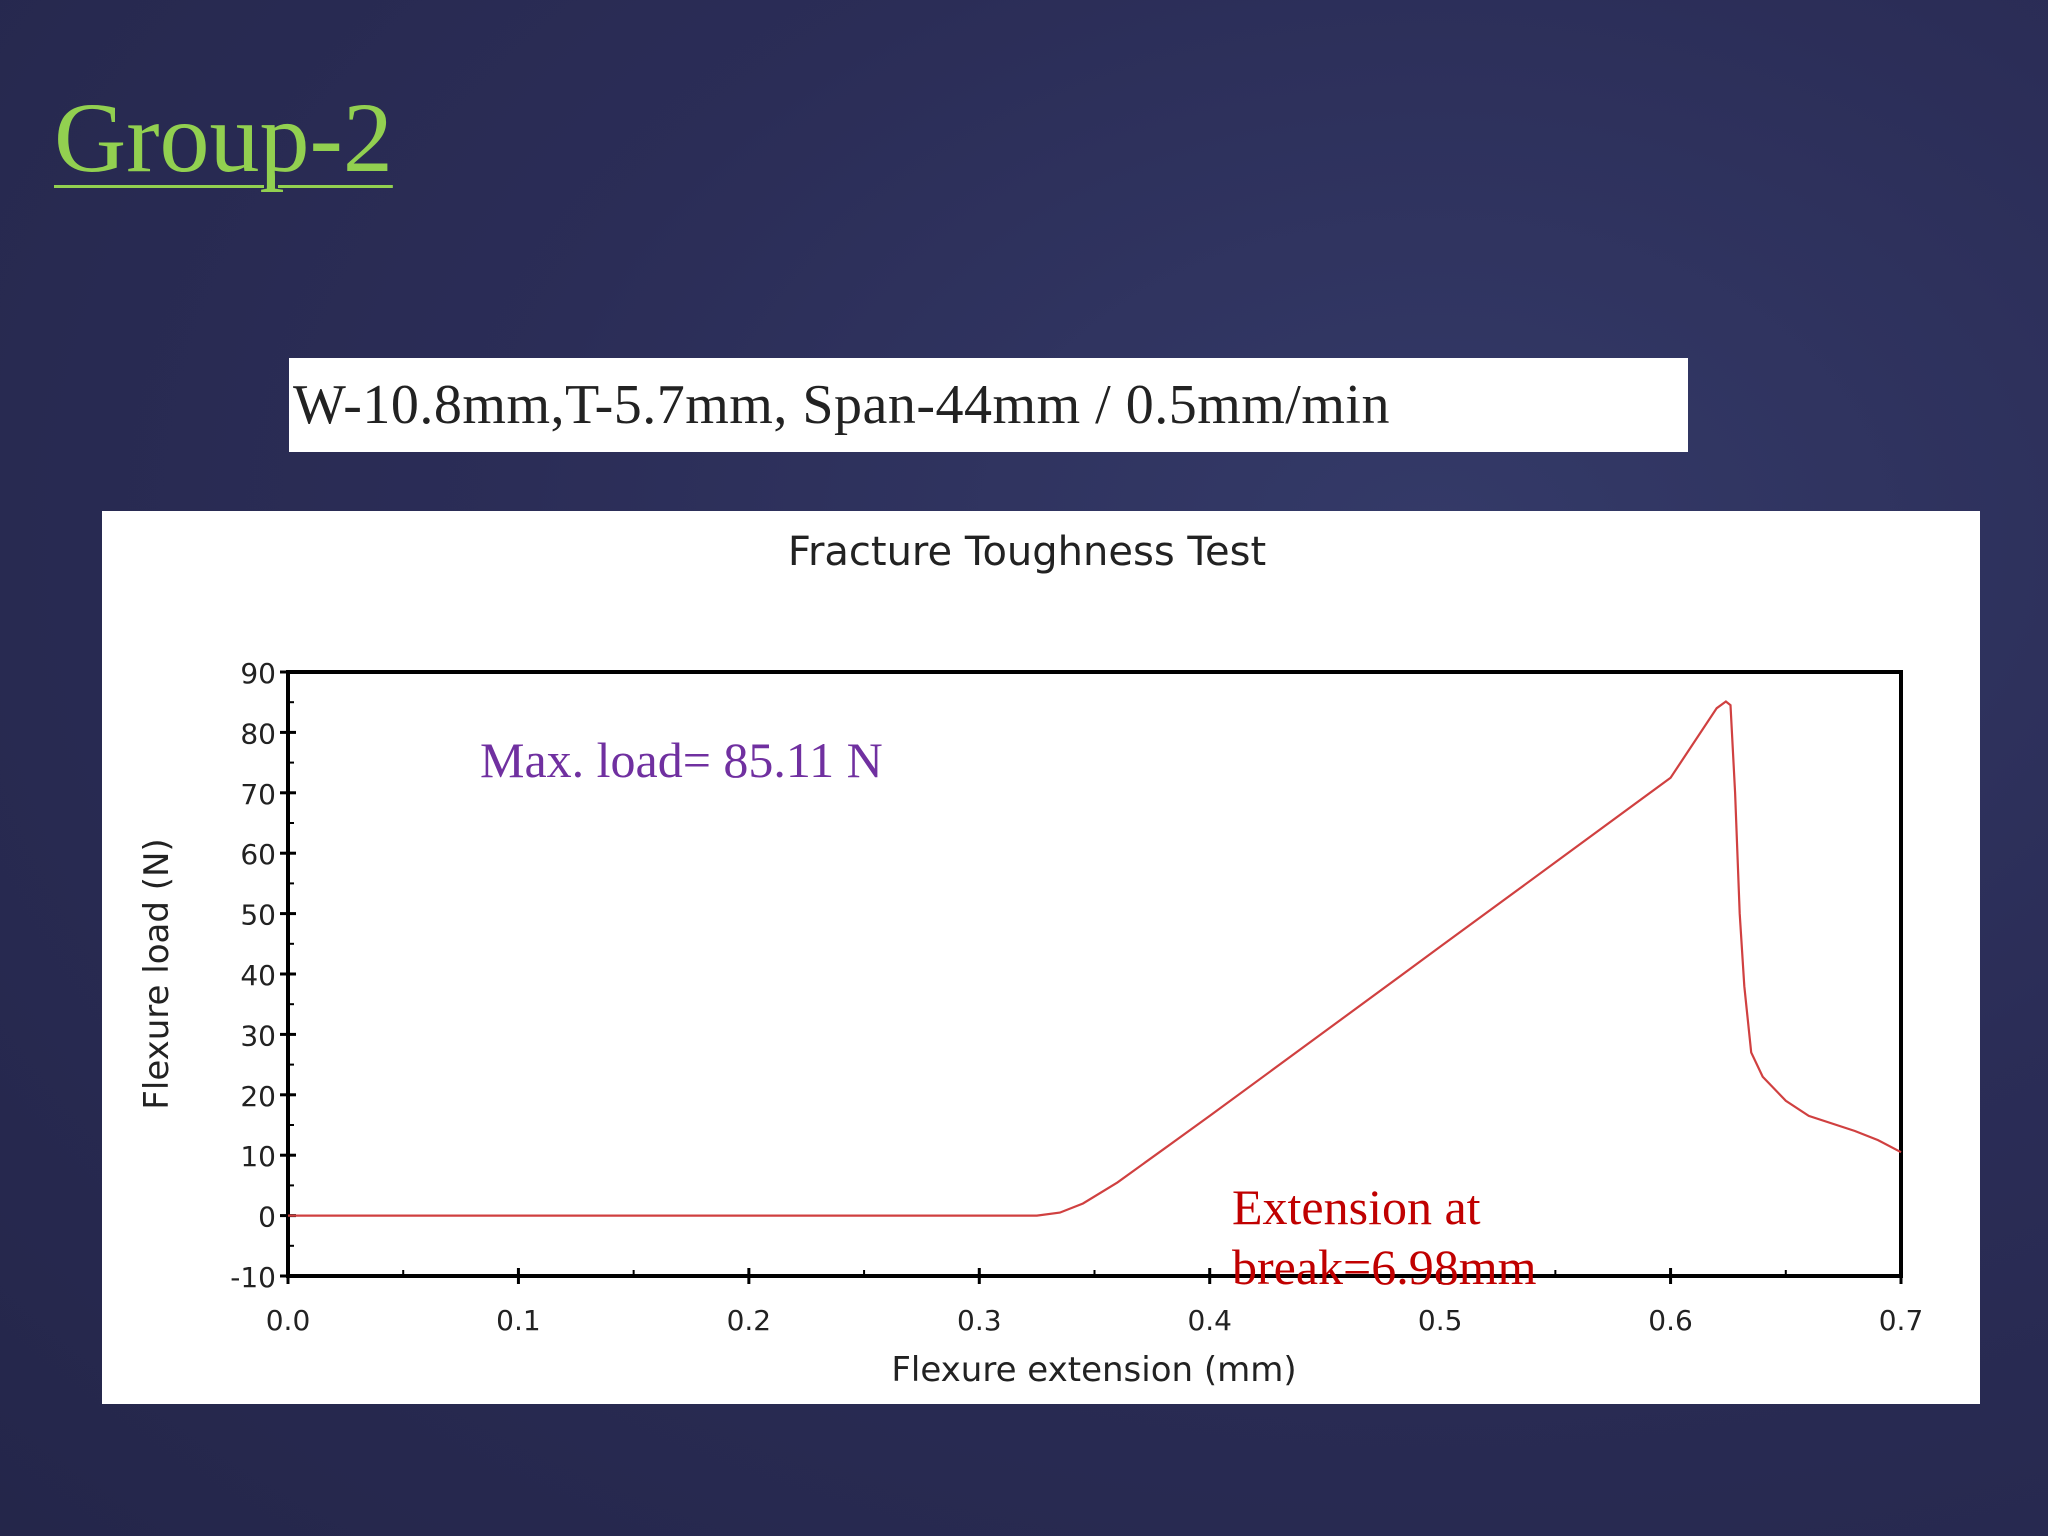 The height and width of the screenshot is (1536, 2048). What do you see at coordinates (223, 137) in the screenshot?
I see `slide-title: Group-2` at bounding box center [223, 137].